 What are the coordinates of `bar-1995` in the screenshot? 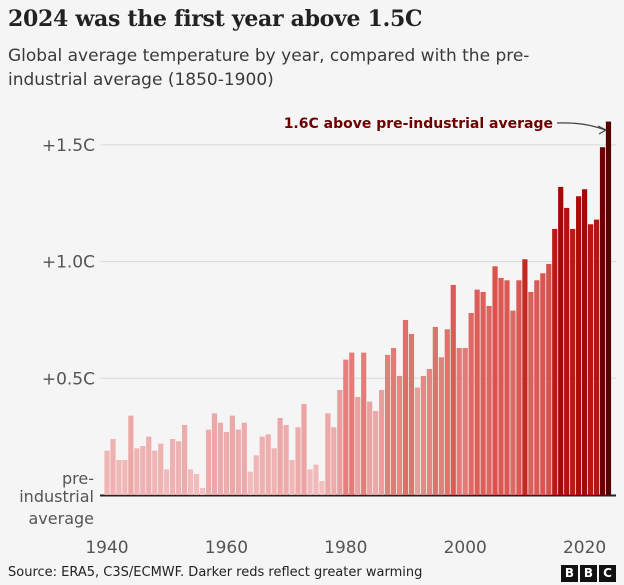 It's located at (435, 410).